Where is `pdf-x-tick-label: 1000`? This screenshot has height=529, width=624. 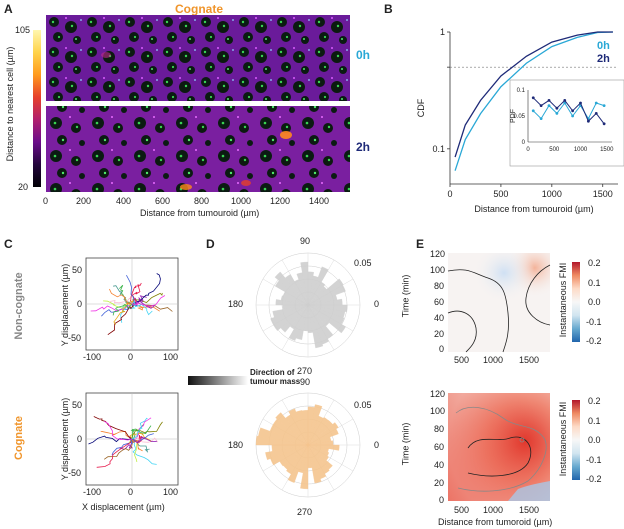 pdf-x-tick-label: 1000 is located at coordinates (581, 150).